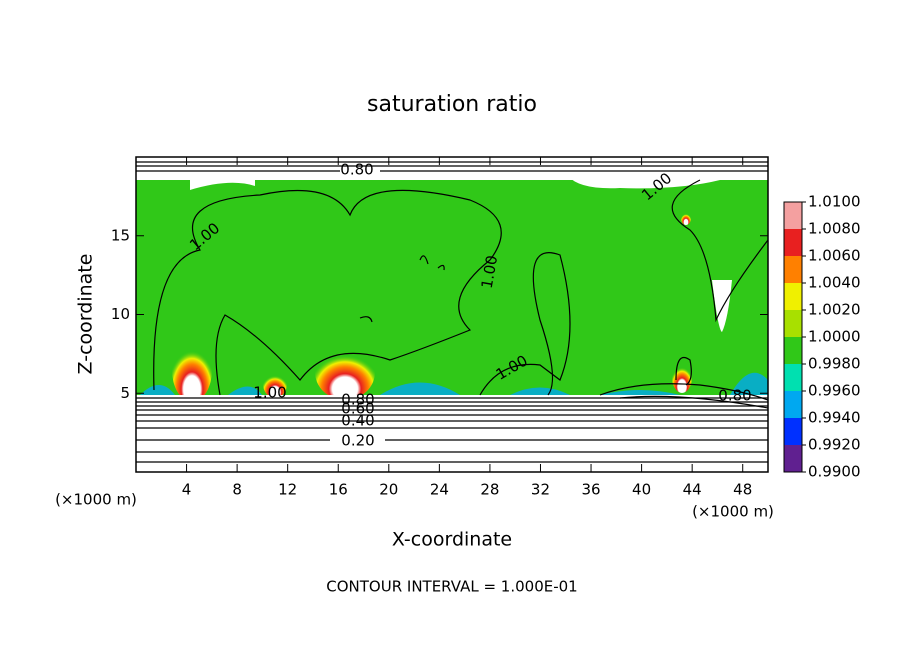  Describe the element at coordinates (452, 540) in the screenshot. I see `x-axis-title: X-coordinate` at that location.